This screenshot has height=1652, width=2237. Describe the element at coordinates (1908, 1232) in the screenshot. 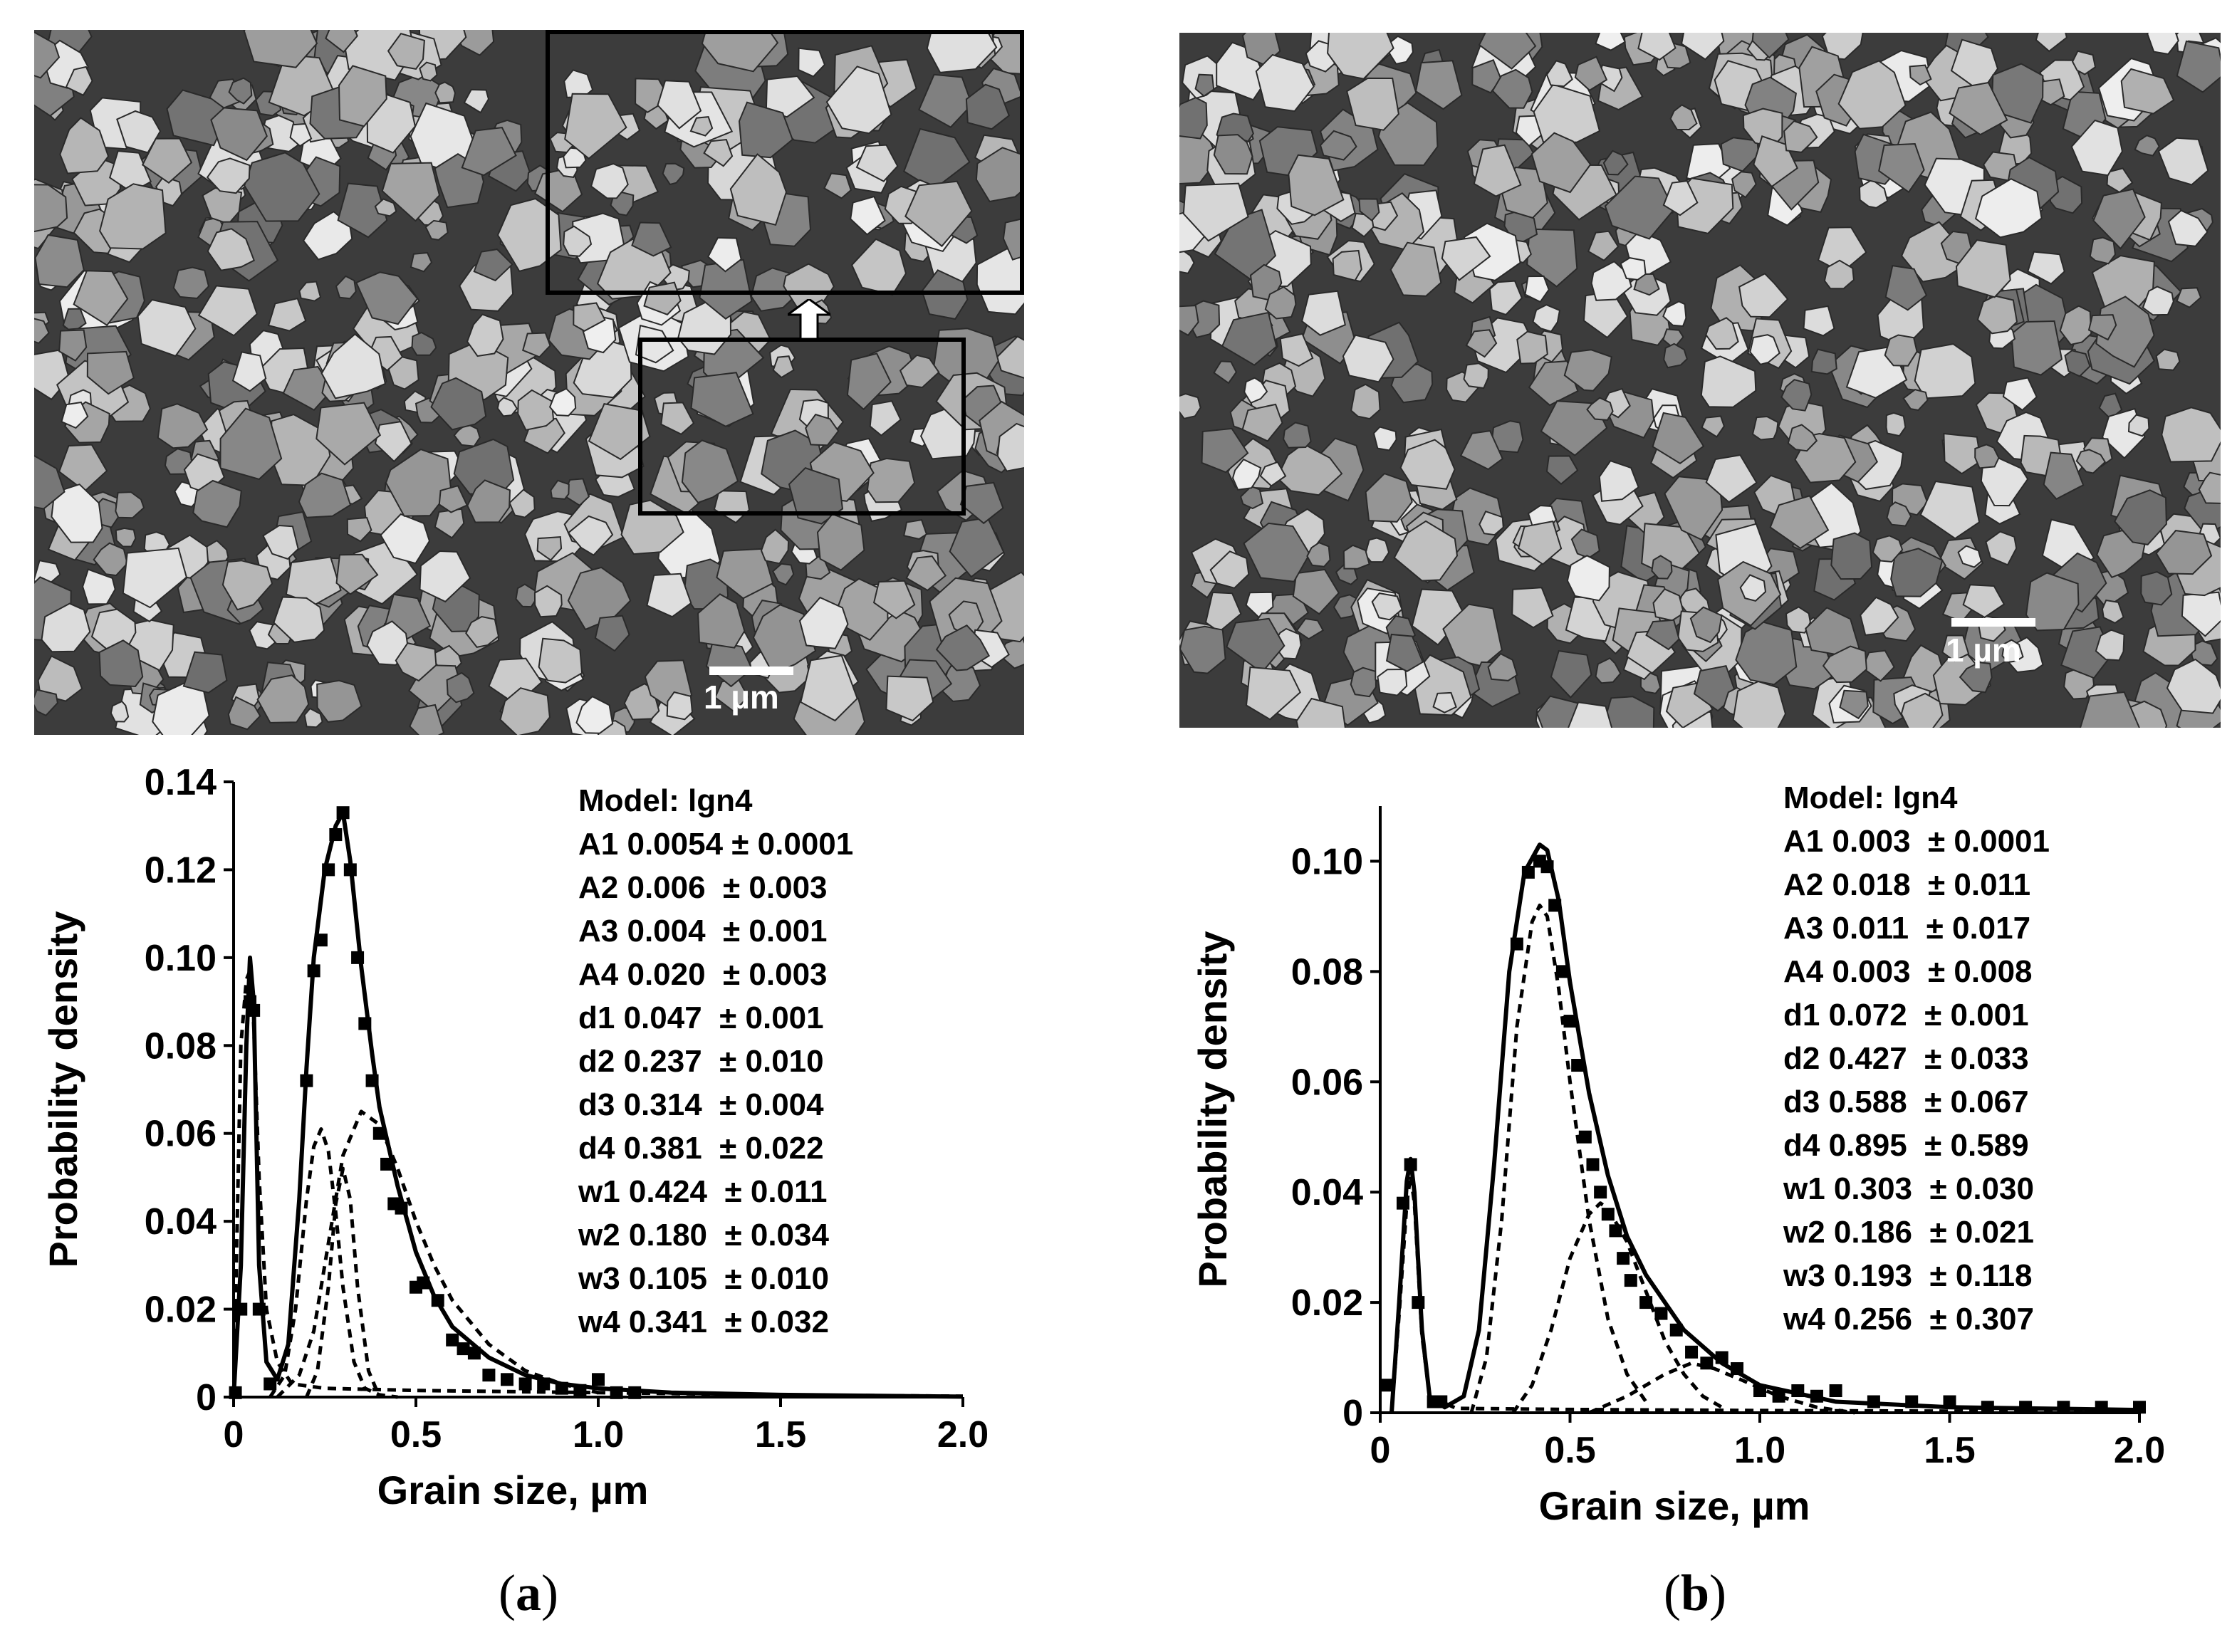

I see `model-param: w2 0.186 ± 0.021` at that location.